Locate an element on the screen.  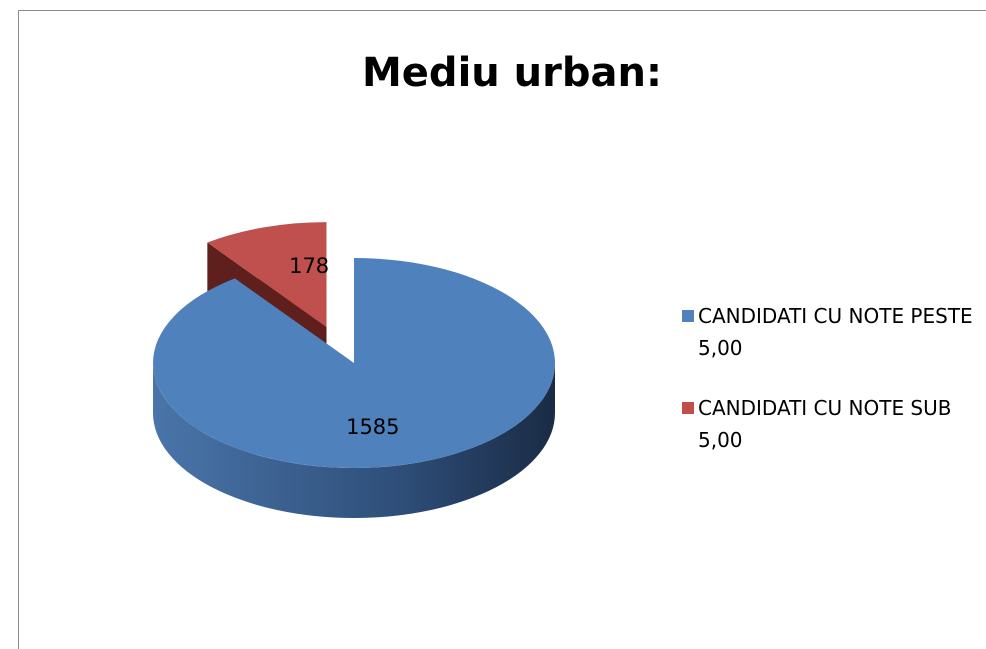
legend-label: CANDIDATI CU NOTE SUB 5,00 is located at coordinates (825, 424).